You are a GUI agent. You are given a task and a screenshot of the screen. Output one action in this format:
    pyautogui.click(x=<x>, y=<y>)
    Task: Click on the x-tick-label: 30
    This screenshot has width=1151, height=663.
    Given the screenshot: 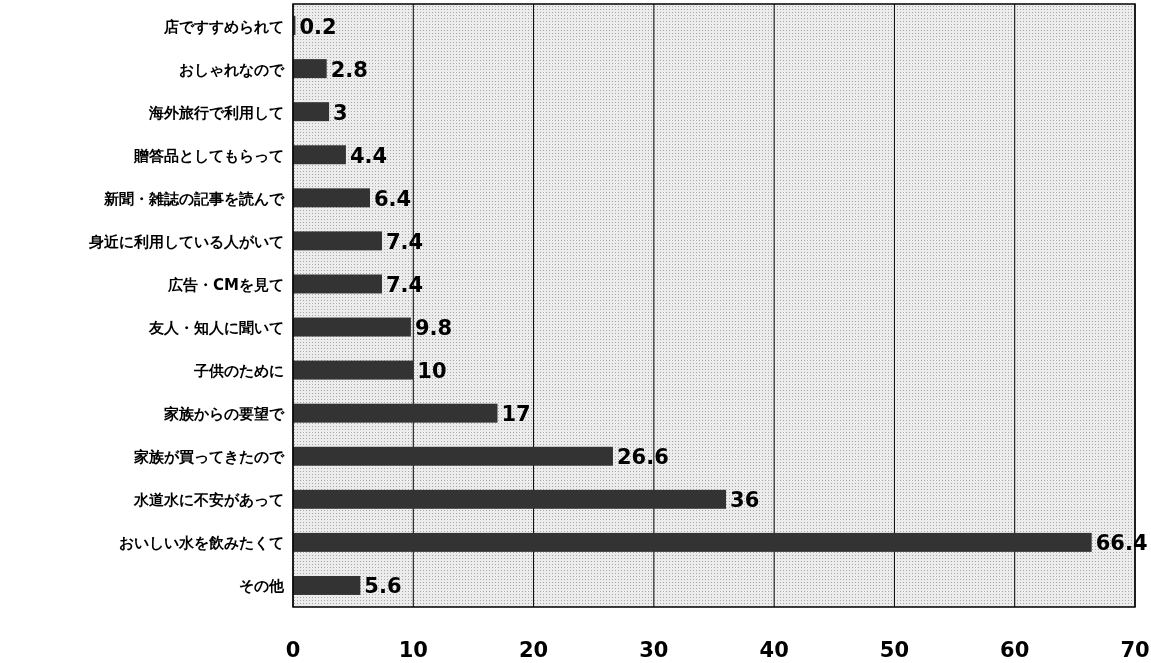 What is the action you would take?
    pyautogui.click(x=654, y=650)
    